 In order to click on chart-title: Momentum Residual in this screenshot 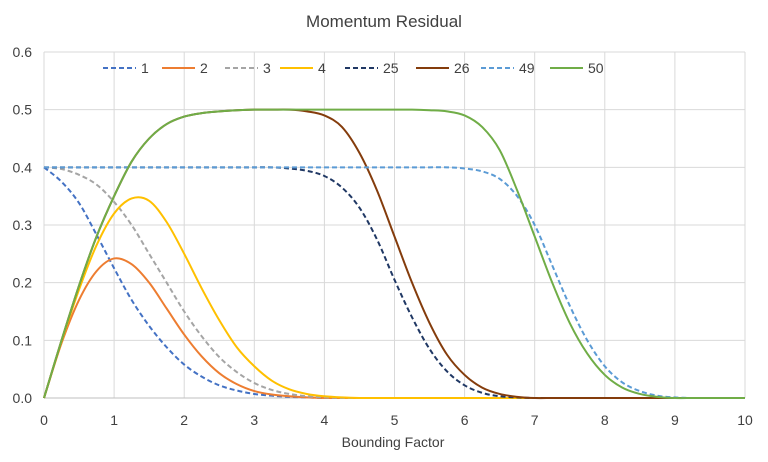, I will do `click(384, 21)`.